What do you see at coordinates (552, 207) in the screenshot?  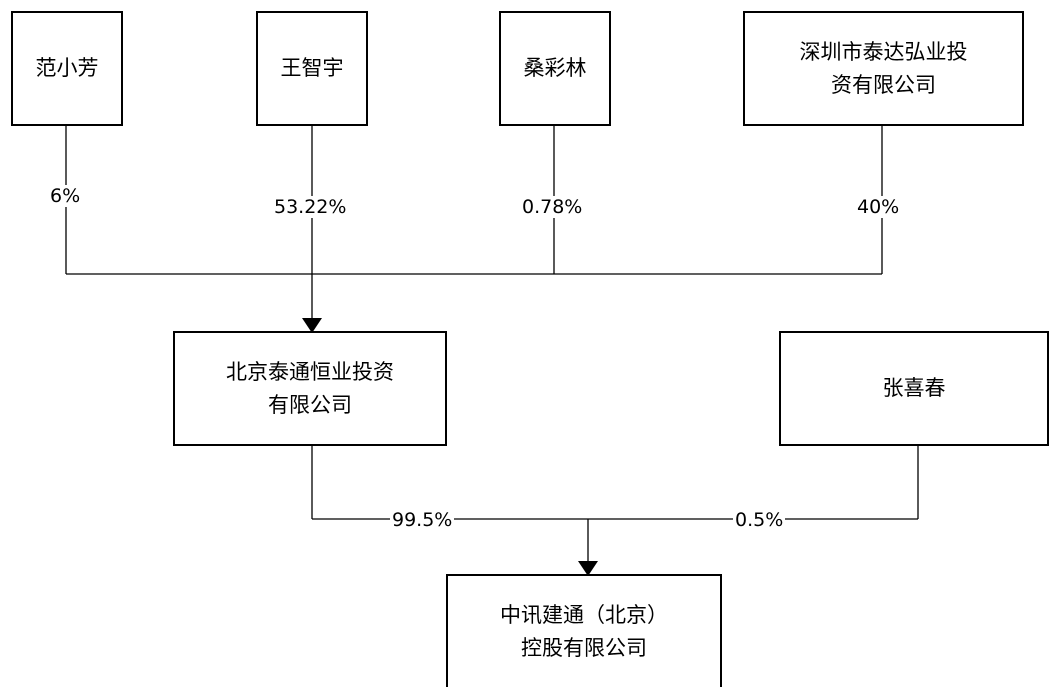 I see `pct-sang: 0.78%` at bounding box center [552, 207].